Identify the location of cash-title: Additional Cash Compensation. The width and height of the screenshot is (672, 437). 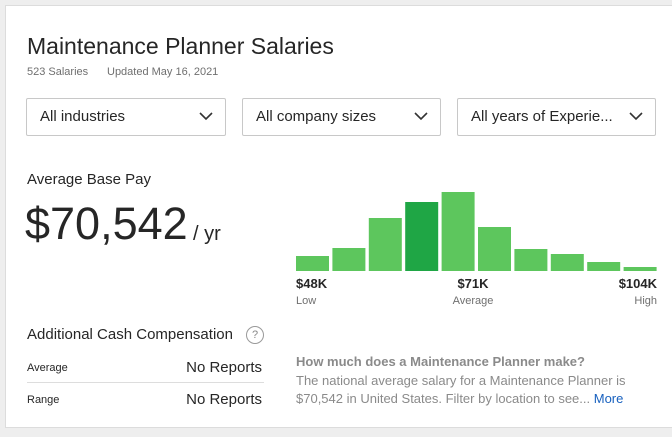
(130, 334).